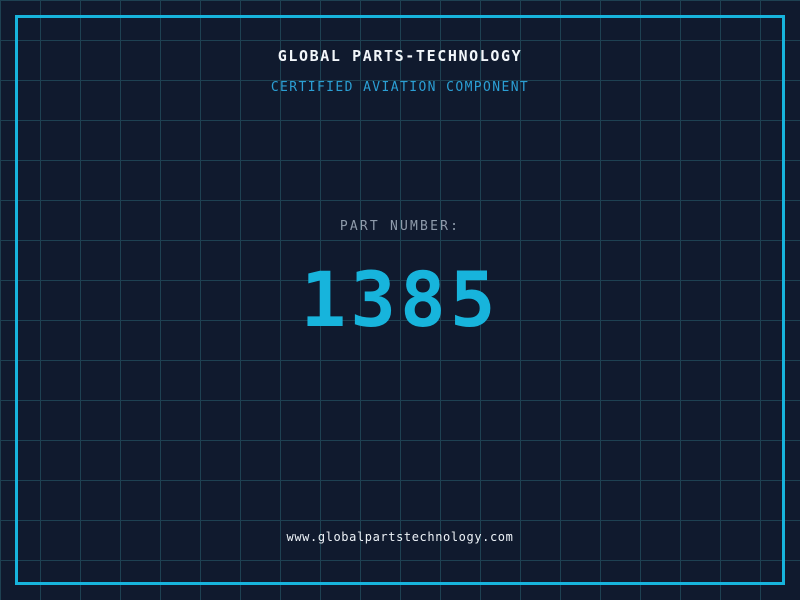 The image size is (800, 600). Describe the element at coordinates (400, 87) in the screenshot. I see `page-subtitle: CERTIFIED AVIATION COMPONENT` at that location.